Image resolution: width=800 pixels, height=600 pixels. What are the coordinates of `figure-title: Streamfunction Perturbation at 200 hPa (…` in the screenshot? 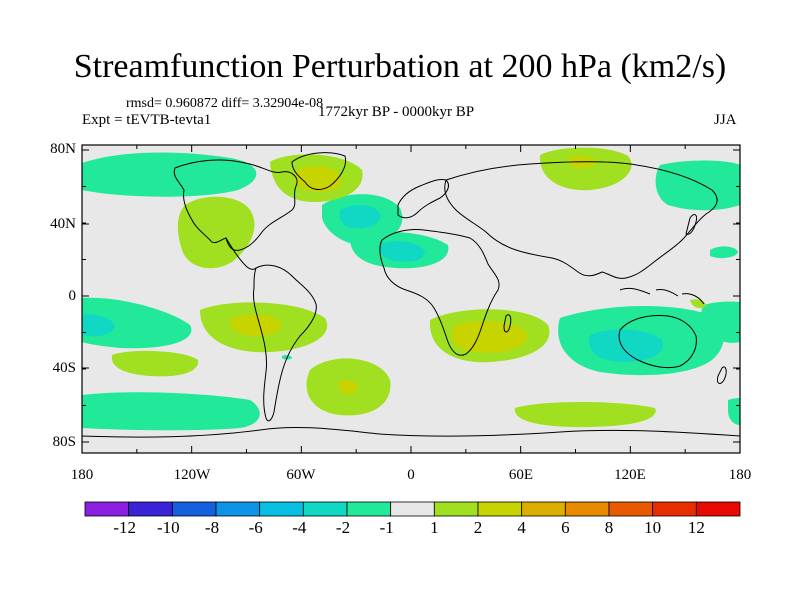 It's located at (400, 66).